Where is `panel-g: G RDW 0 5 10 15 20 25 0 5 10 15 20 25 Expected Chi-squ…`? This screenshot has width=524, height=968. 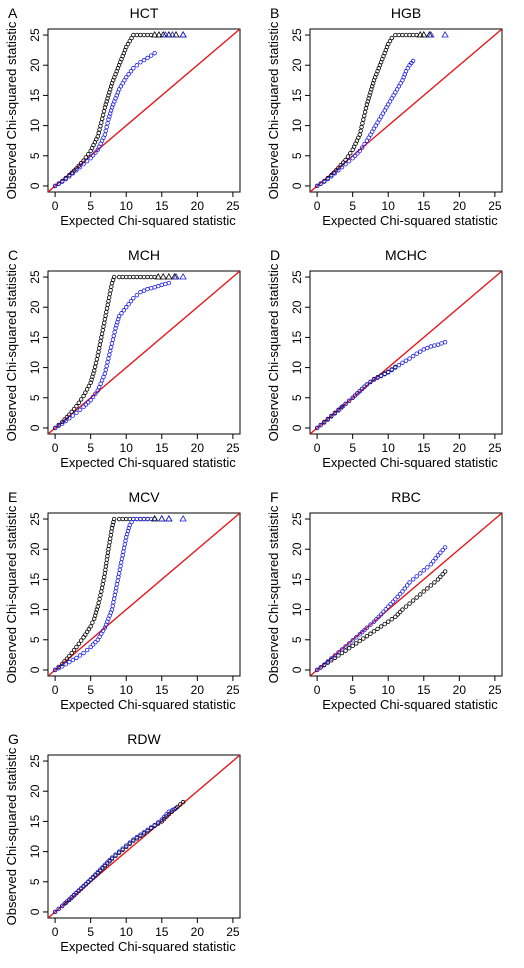 panel-g: G RDW 0 5 10 15 20 25 0 5 10 15 20 25 Expected Chi-squ… is located at coordinates (131, 847).